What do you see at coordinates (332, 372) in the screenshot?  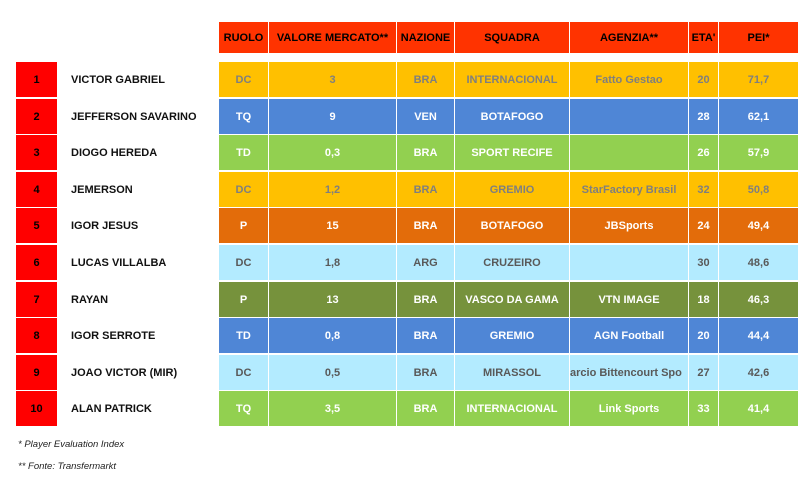 I see `cell-valore: 0,5` at bounding box center [332, 372].